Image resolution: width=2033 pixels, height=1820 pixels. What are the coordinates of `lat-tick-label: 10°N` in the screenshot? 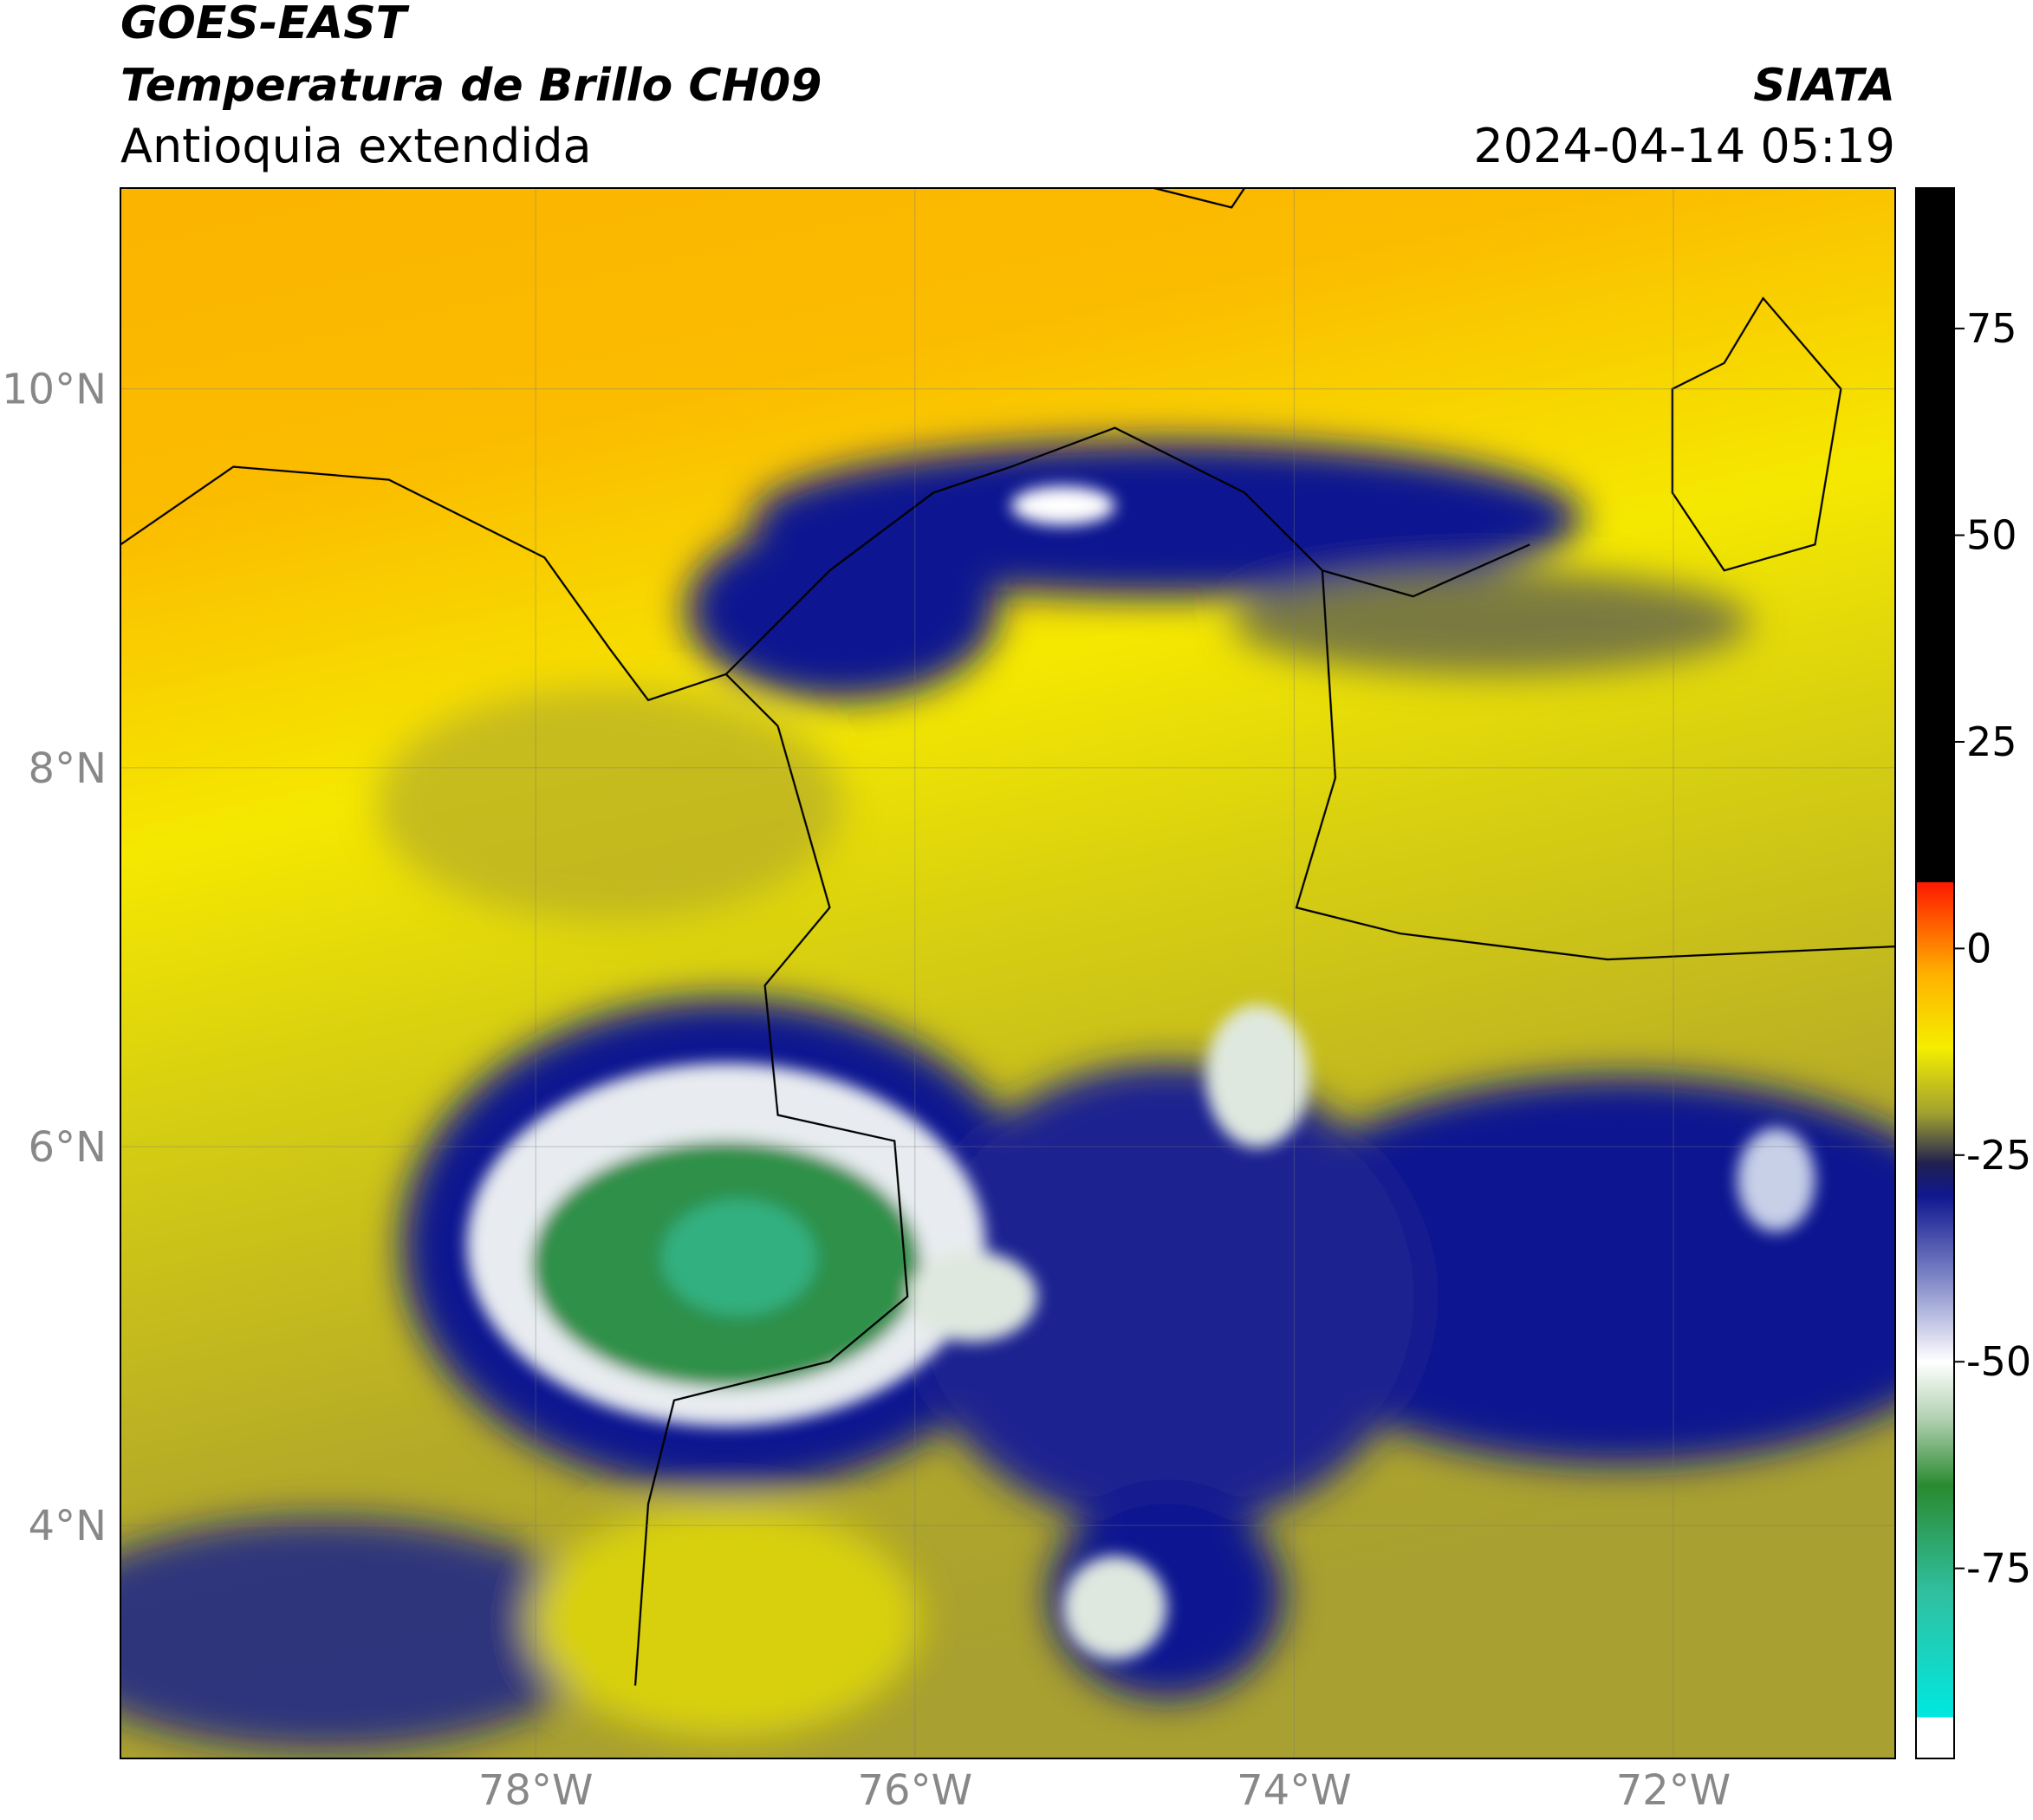 It's located at (54, 390).